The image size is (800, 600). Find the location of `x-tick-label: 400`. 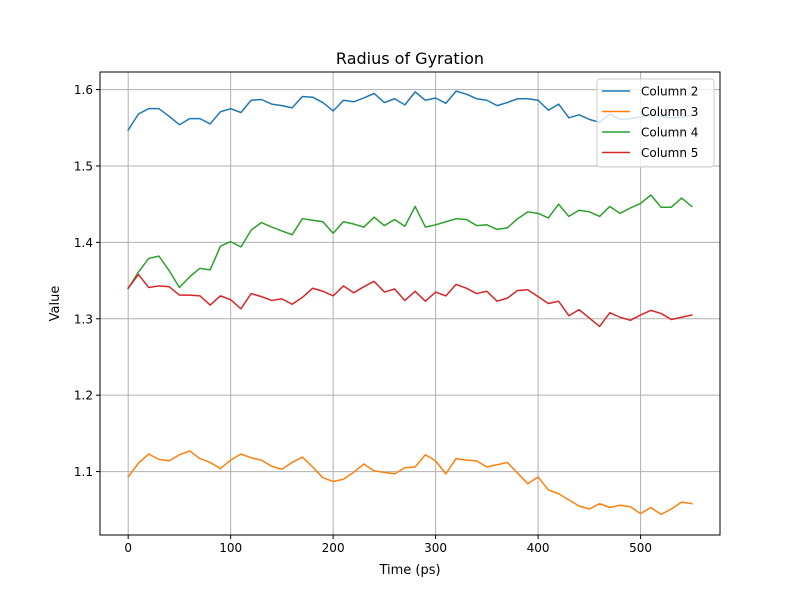

x-tick-label: 400 is located at coordinates (538, 548).